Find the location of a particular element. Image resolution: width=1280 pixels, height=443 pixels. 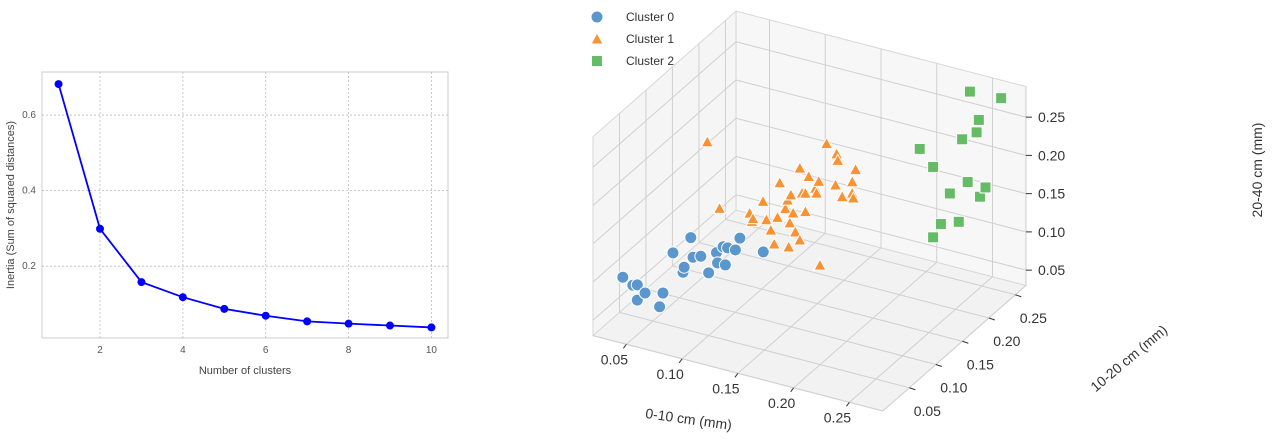

x-axis-label: 0-10 cm (mm) is located at coordinates (688, 419).